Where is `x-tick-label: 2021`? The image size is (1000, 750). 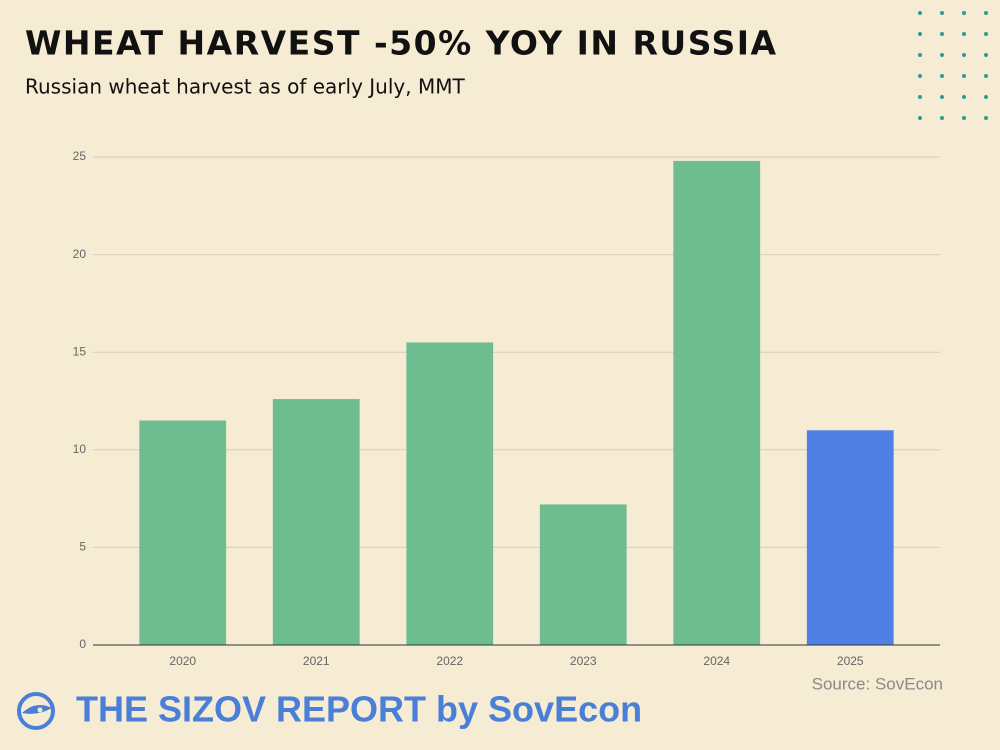
x-tick-label: 2021 is located at coordinates (316, 661).